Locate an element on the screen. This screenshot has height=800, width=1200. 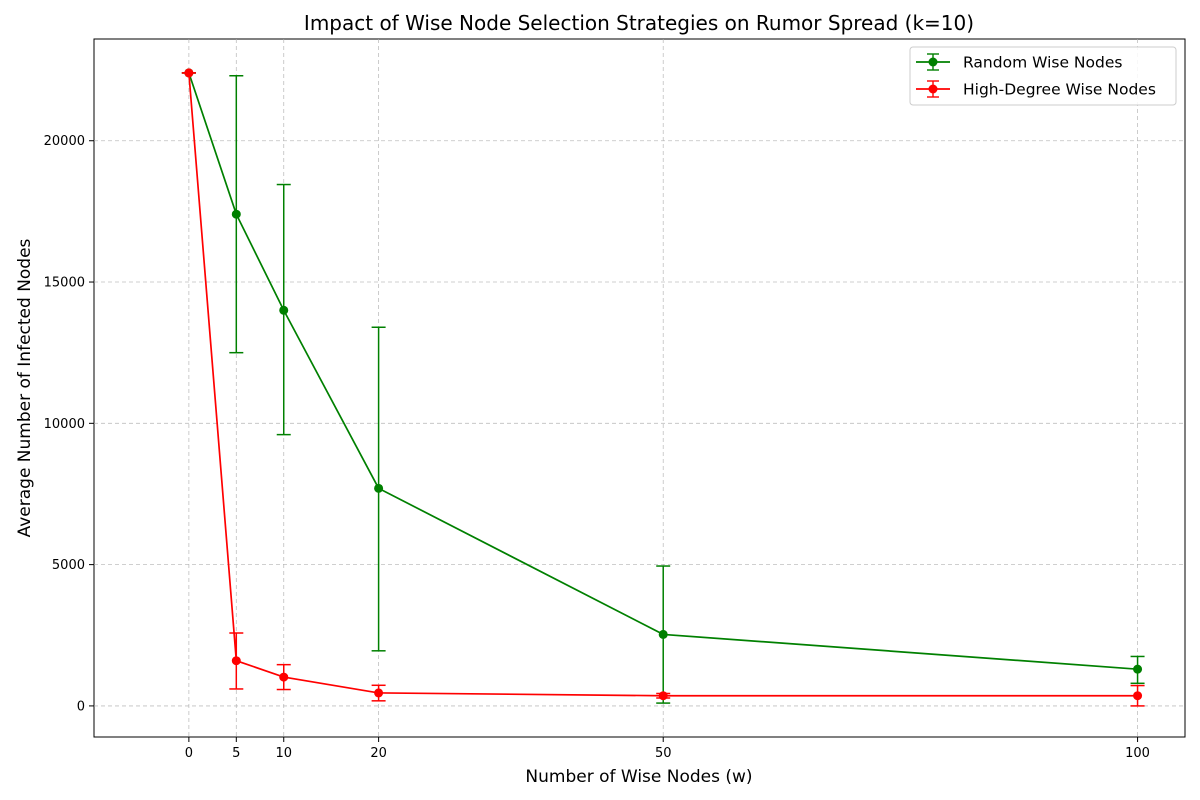
x-tick-label: 50 is located at coordinates (663, 753).